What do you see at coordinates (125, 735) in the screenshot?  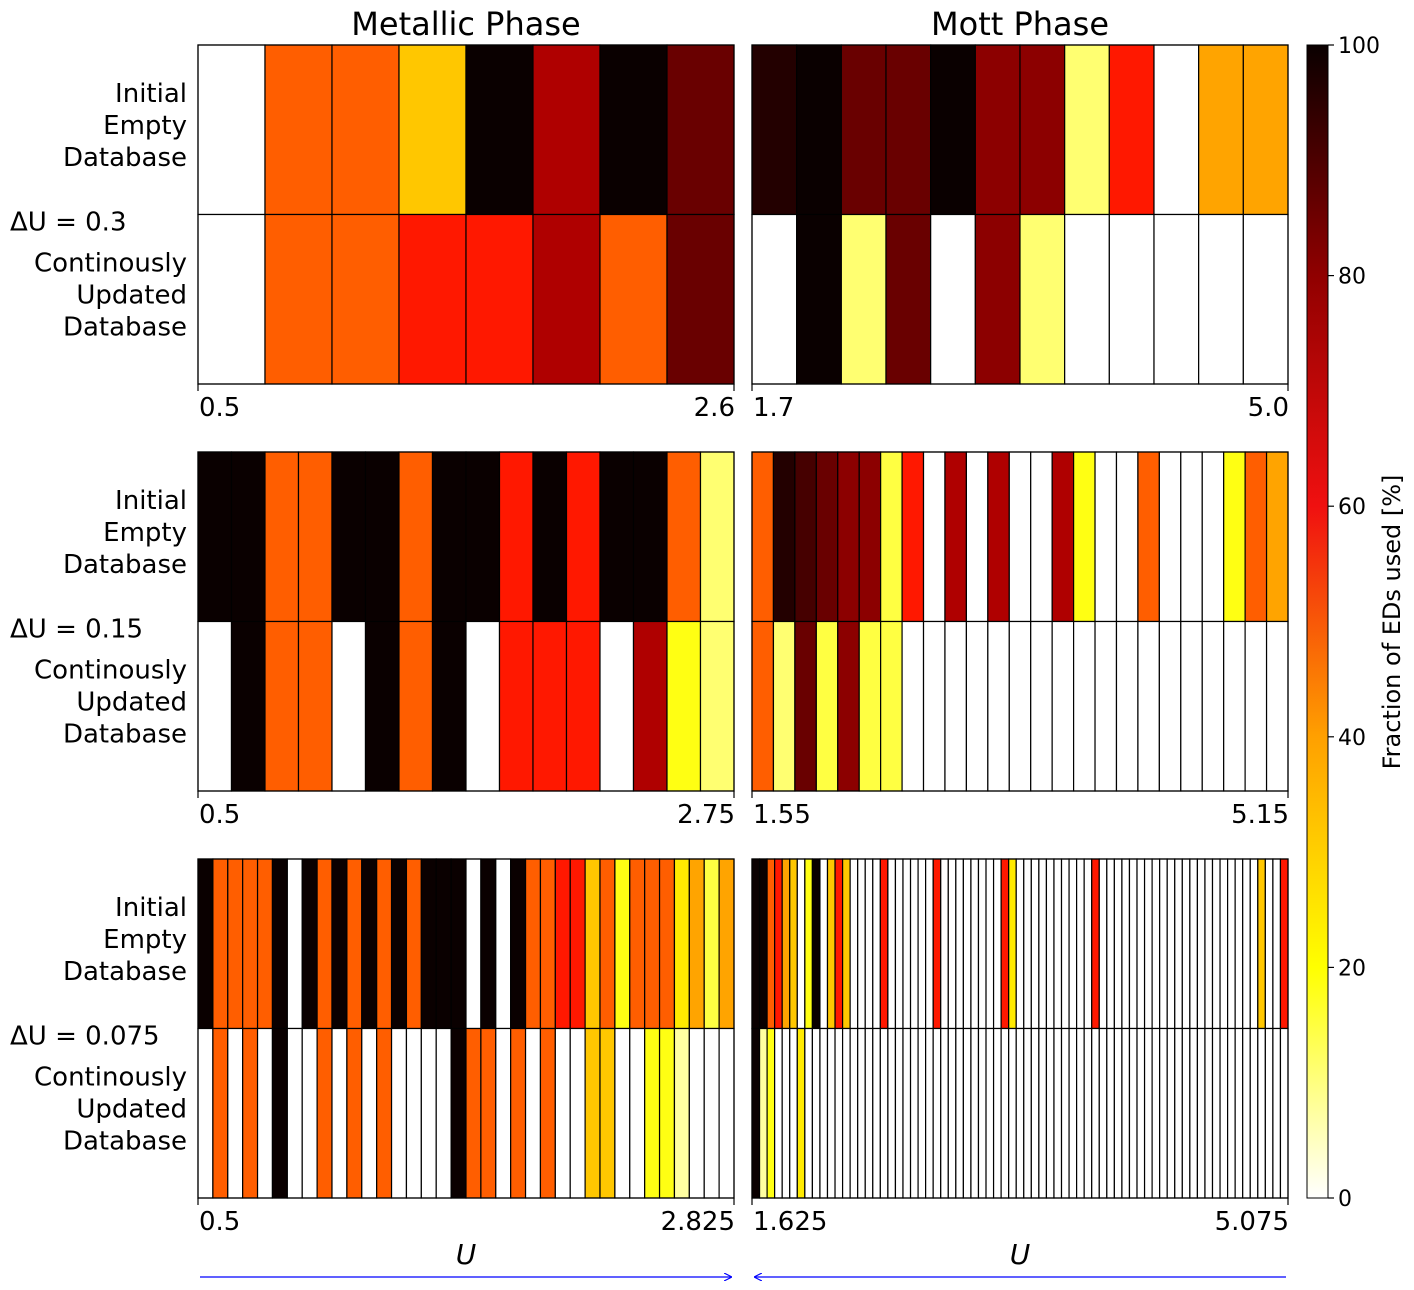 I see `row-label-continuously-updated-database: Database` at bounding box center [125, 735].